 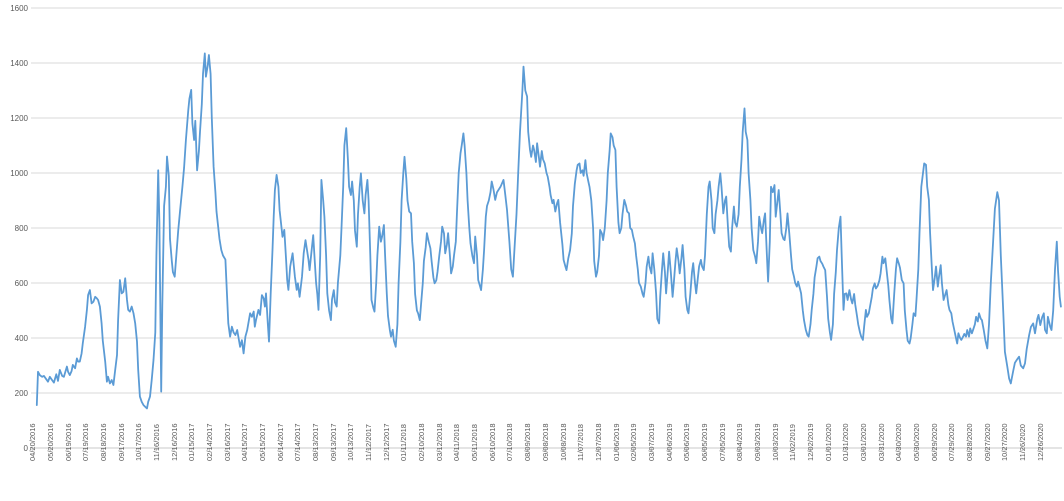 I want to click on x-axis-tick-label: 11/12/2017, so click(x=369, y=442).